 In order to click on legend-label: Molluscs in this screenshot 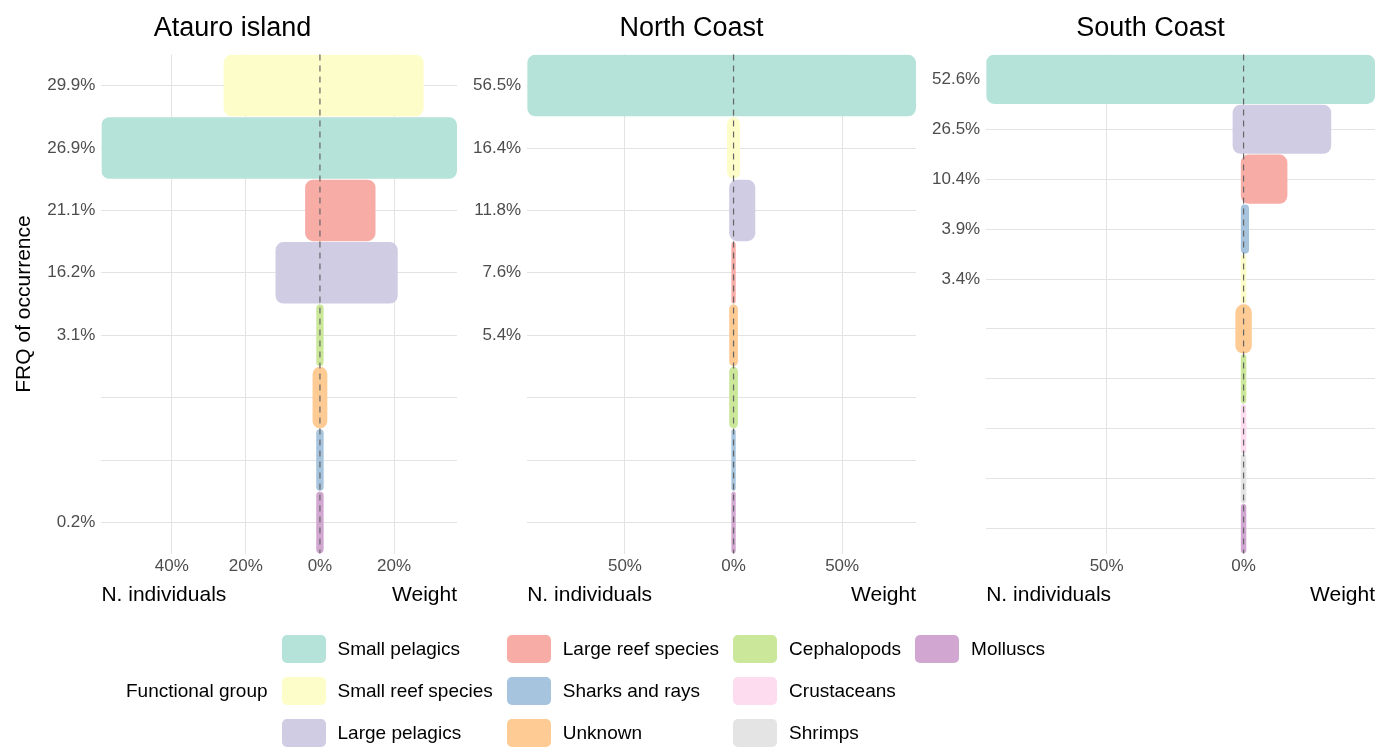, I will do `click(1008, 649)`.